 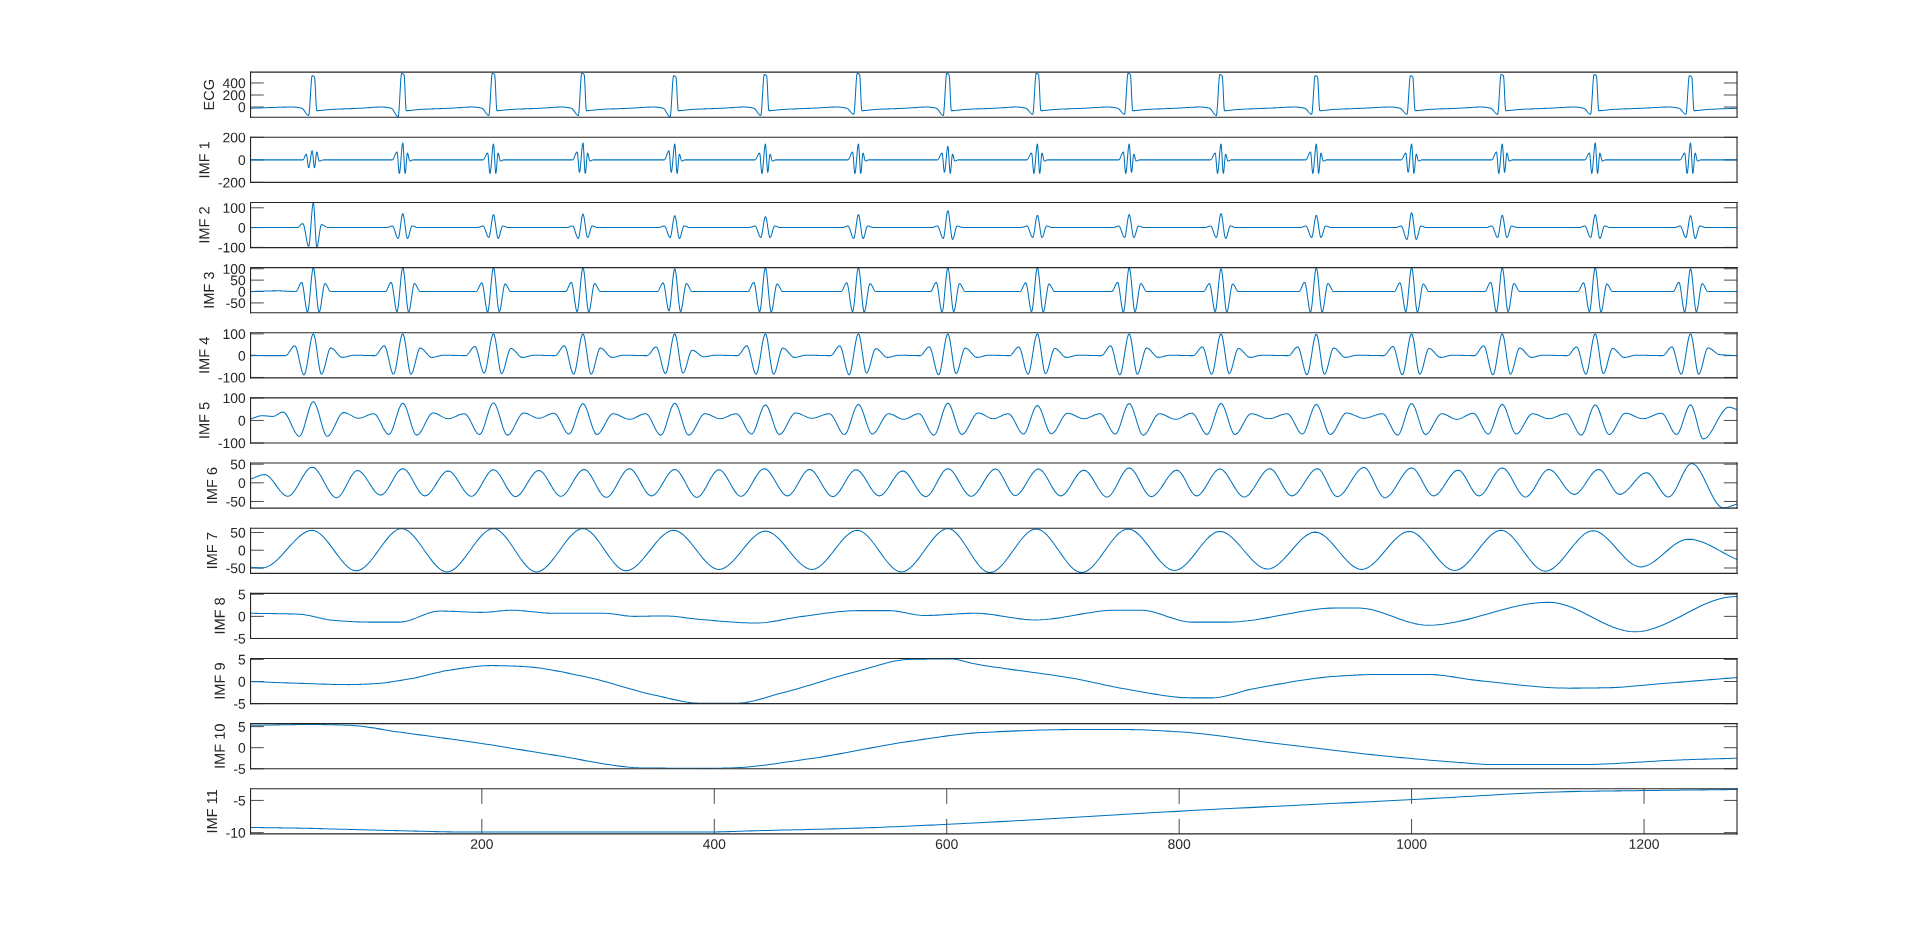 What do you see at coordinates (714, 844) in the screenshot?
I see `x-tick-label: 400` at bounding box center [714, 844].